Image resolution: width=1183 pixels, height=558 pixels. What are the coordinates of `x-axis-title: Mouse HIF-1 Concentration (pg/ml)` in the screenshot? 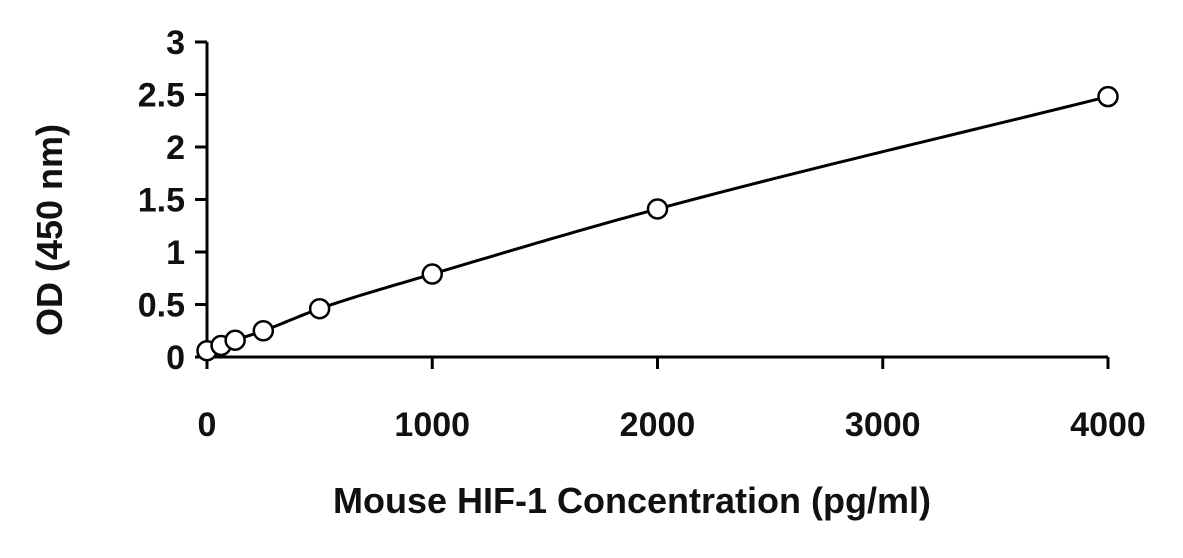 It's located at (632, 500).